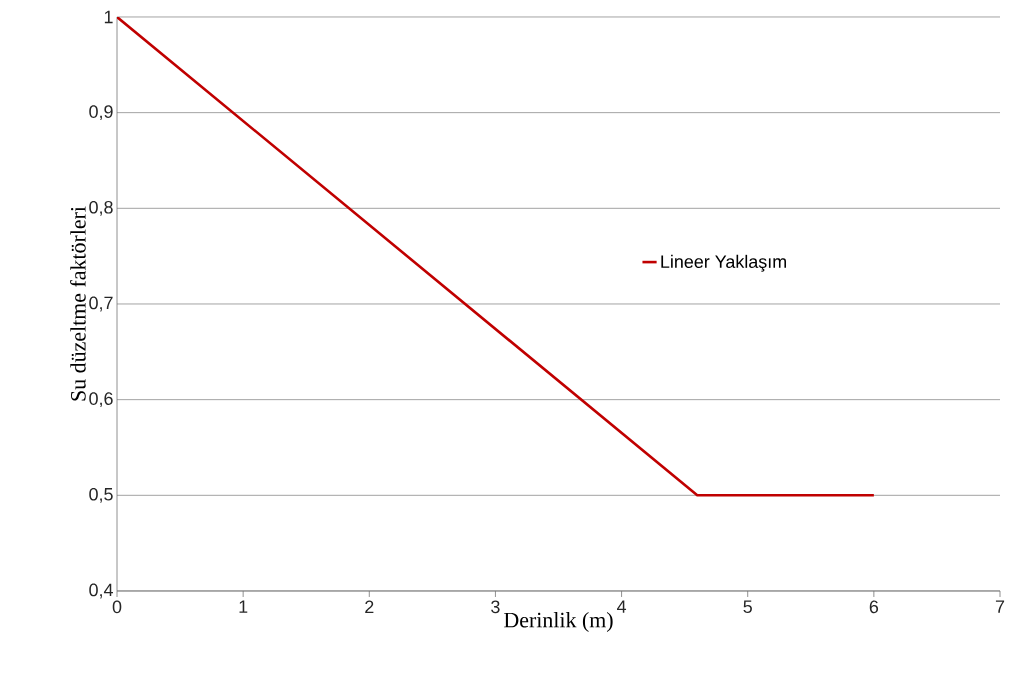 The width and height of the screenshot is (1017, 679). What do you see at coordinates (369, 607) in the screenshot?
I see `x-tick-label: 2` at bounding box center [369, 607].